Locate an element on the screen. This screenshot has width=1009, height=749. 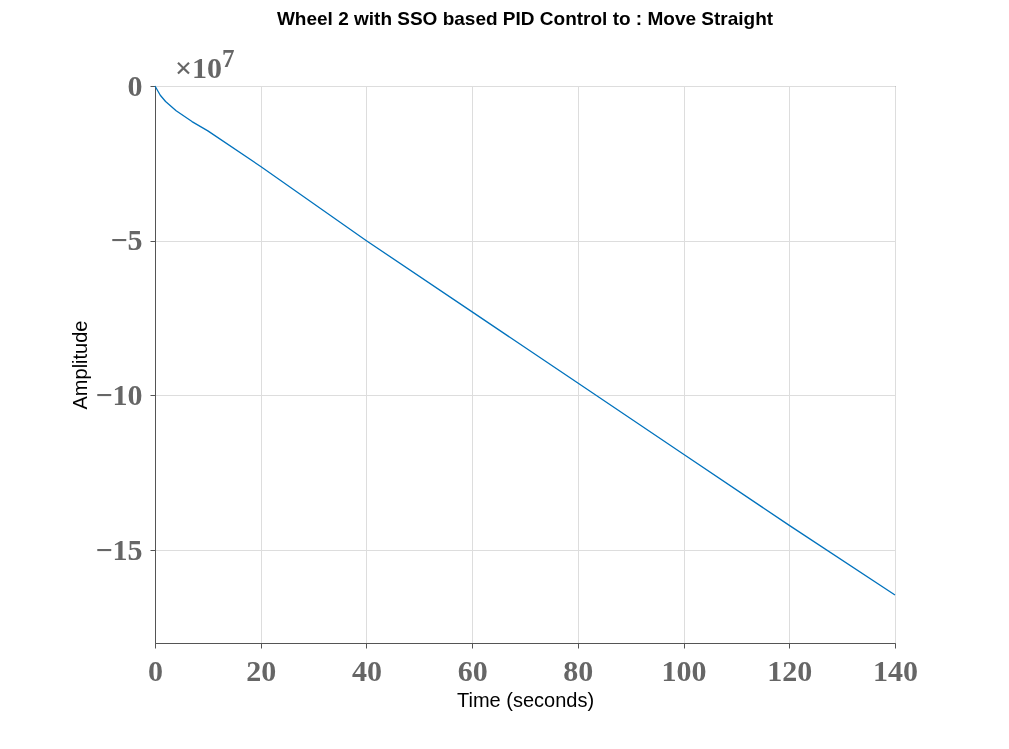
chart-title: Wheel 2 with SSO based PID Control to : Move Straight is located at coordinates (525, 18).